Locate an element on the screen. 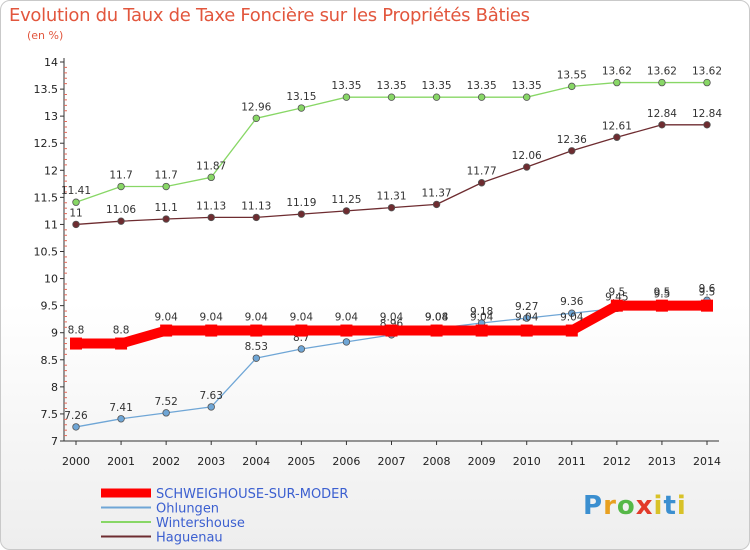  legend-label: SCHWEIGHOUSE-SUR-MODER is located at coordinates (252, 494).